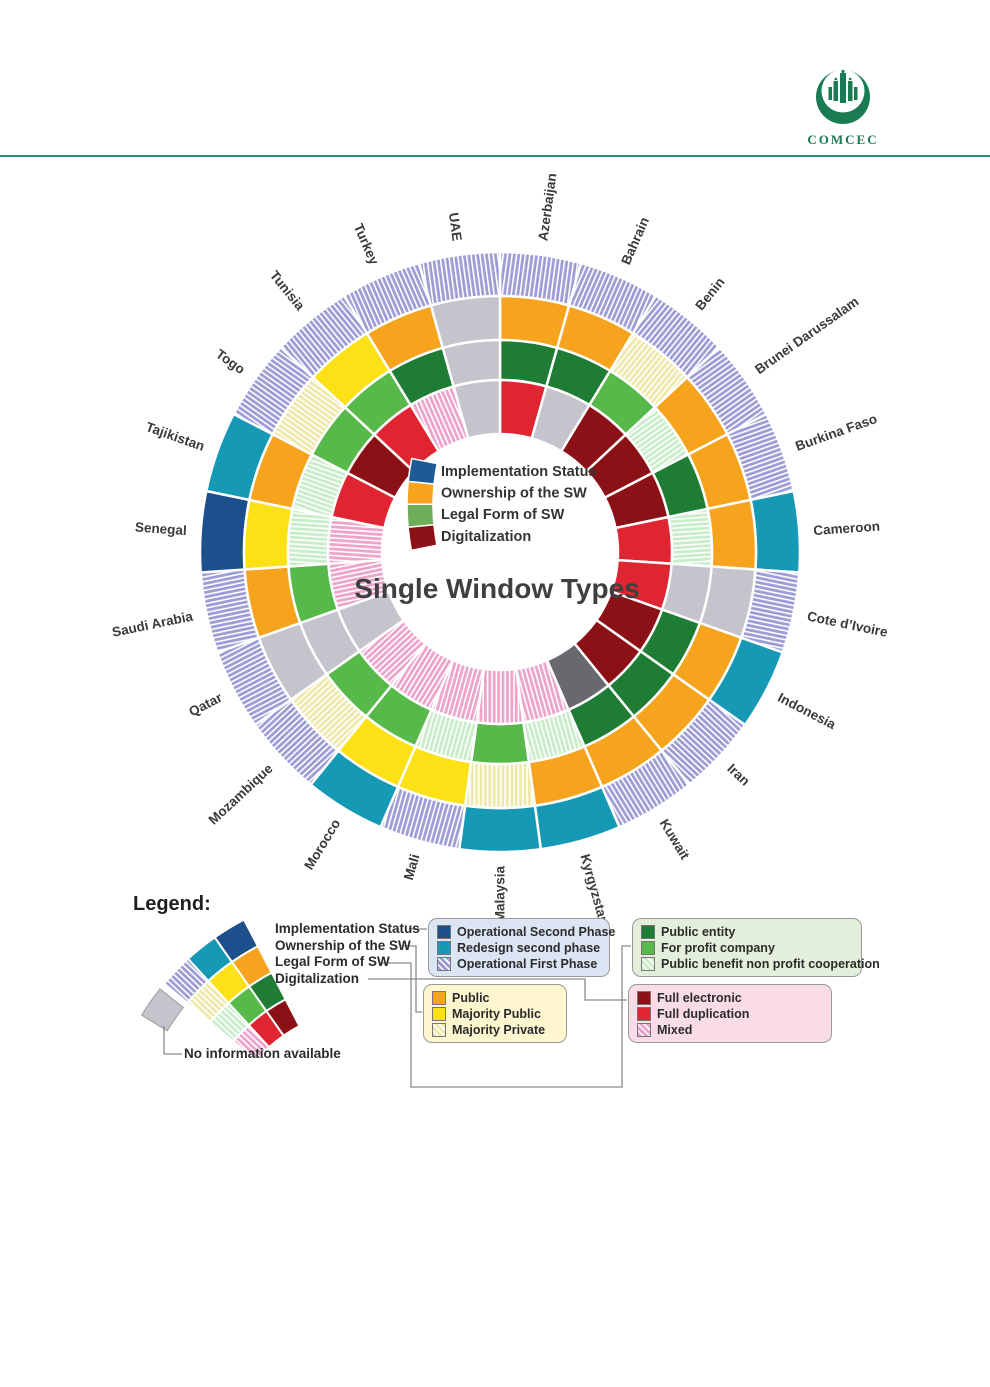  I want to click on country-label-kuwait: Kuwait, so click(675, 839).